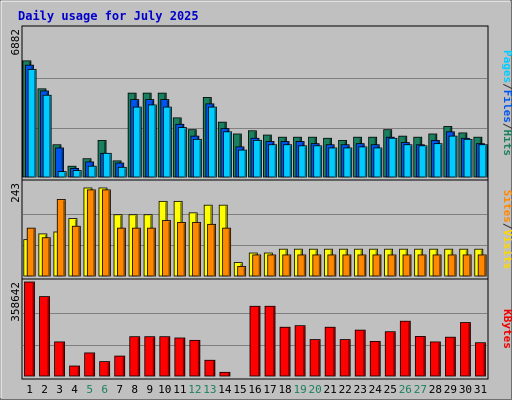 This screenshot has height=405, width=512. Describe the element at coordinates (299, 389) in the screenshot. I see `x-tick-label: 19` at that location.